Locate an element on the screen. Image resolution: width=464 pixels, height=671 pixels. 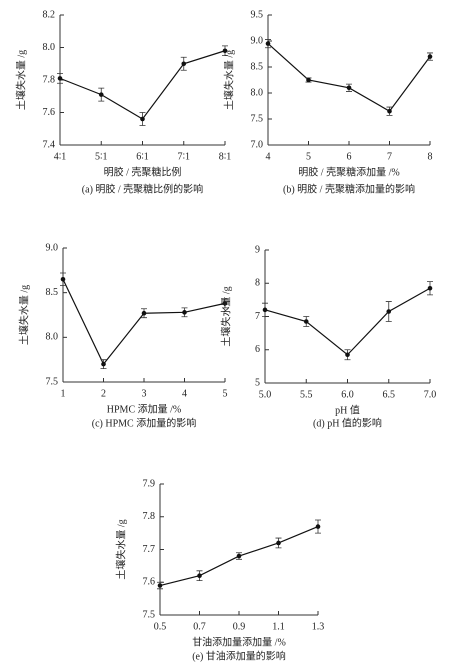
x-tick-label: 0.5 is located at coordinates (160, 626).